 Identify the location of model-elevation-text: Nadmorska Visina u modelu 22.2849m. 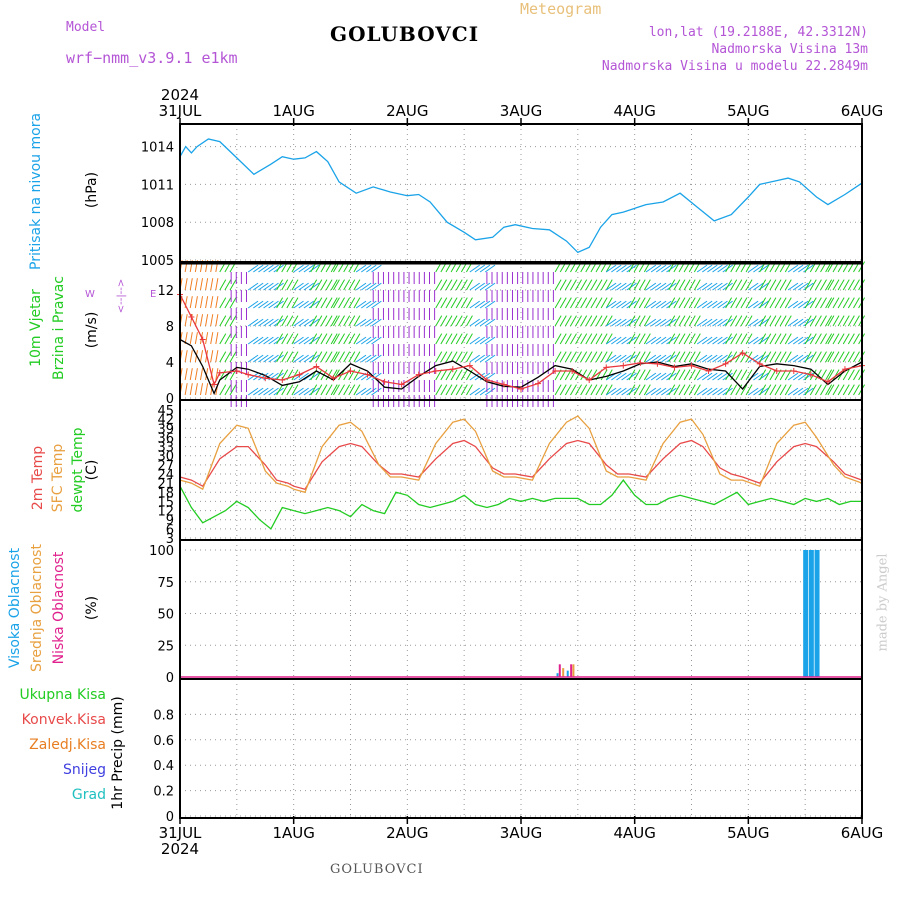
(734, 66).